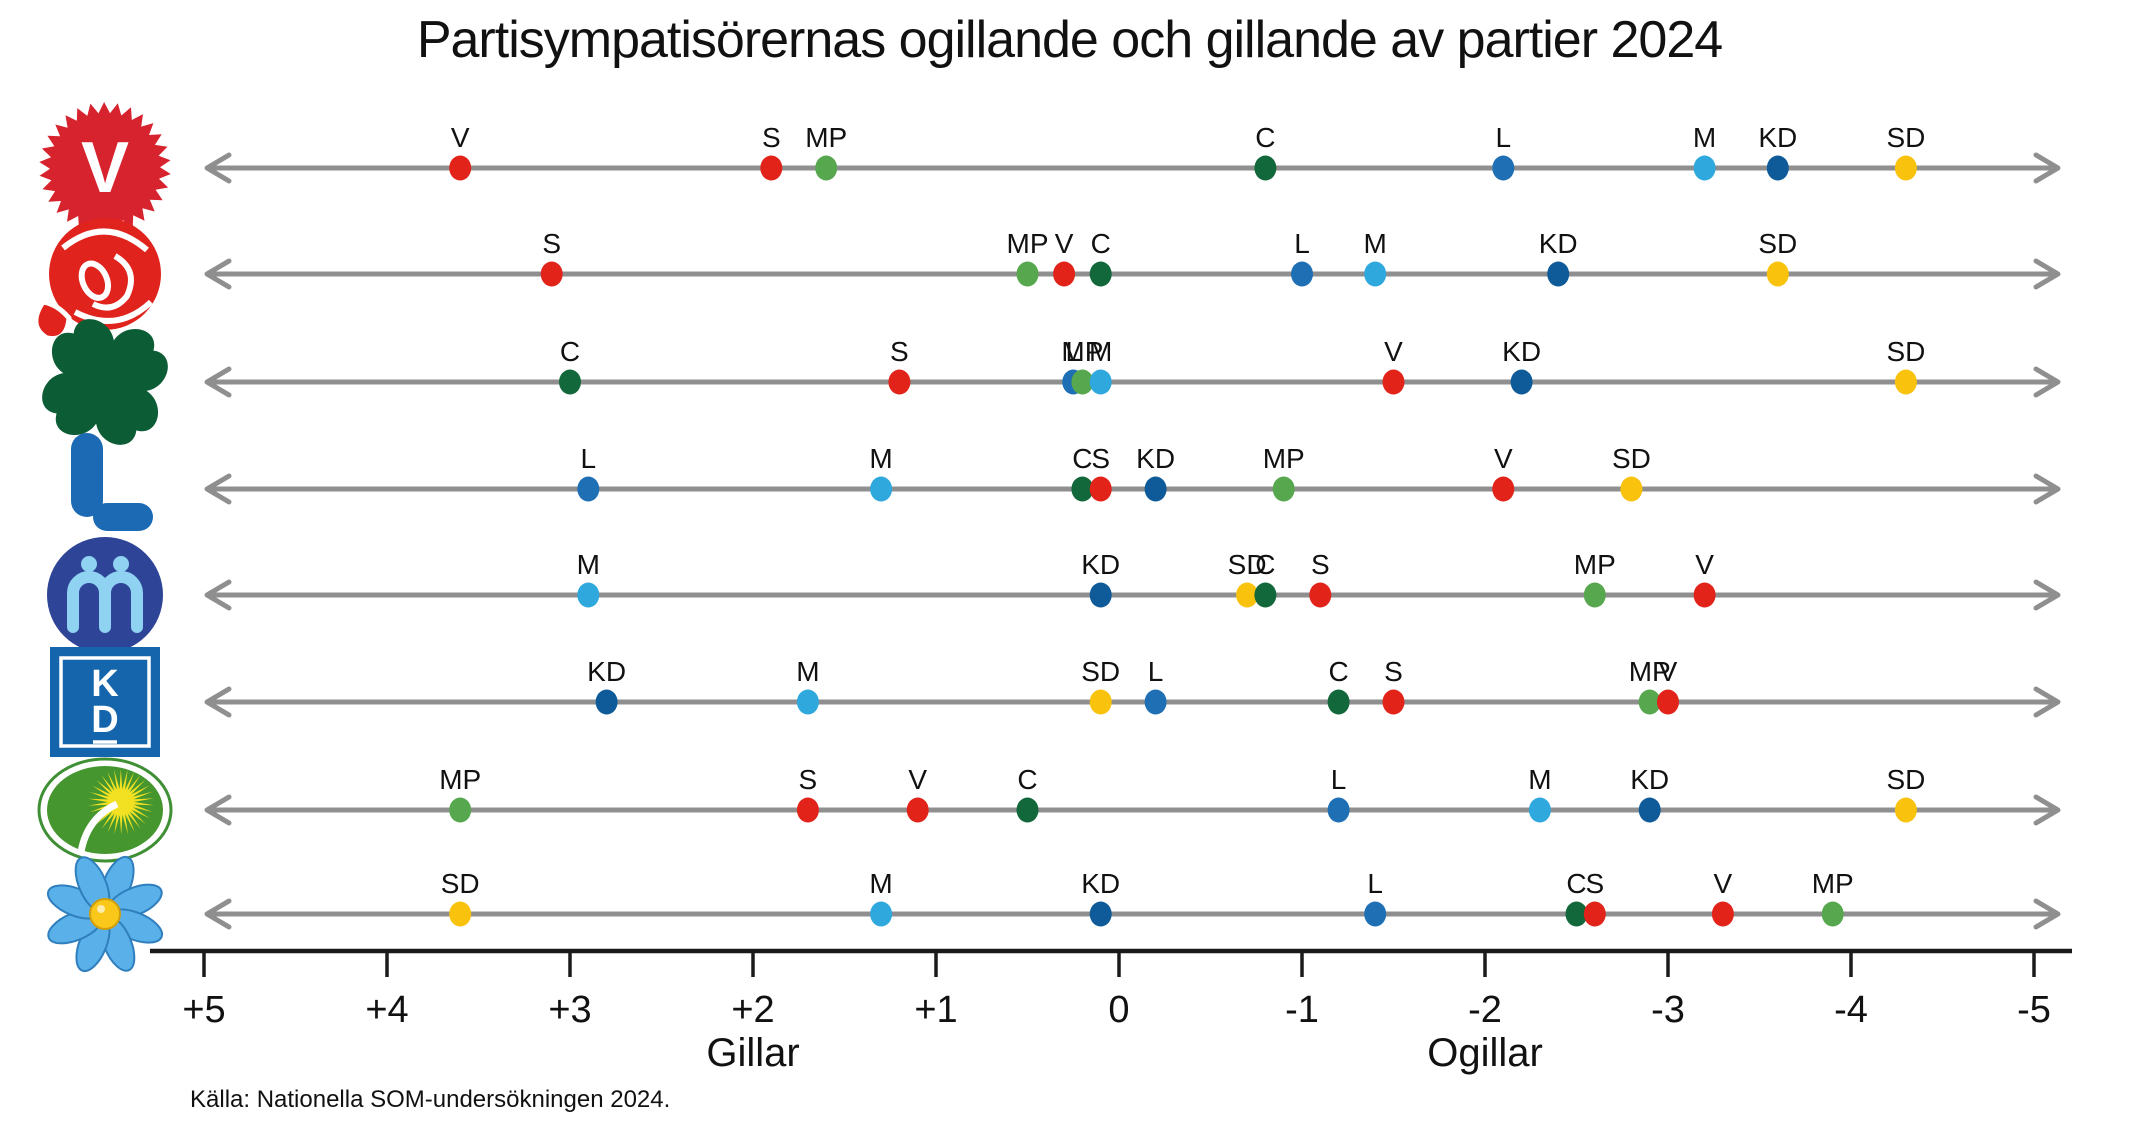 This screenshot has width=2139, height=1129. I want to click on miljopartiet-logo, so click(105, 810).